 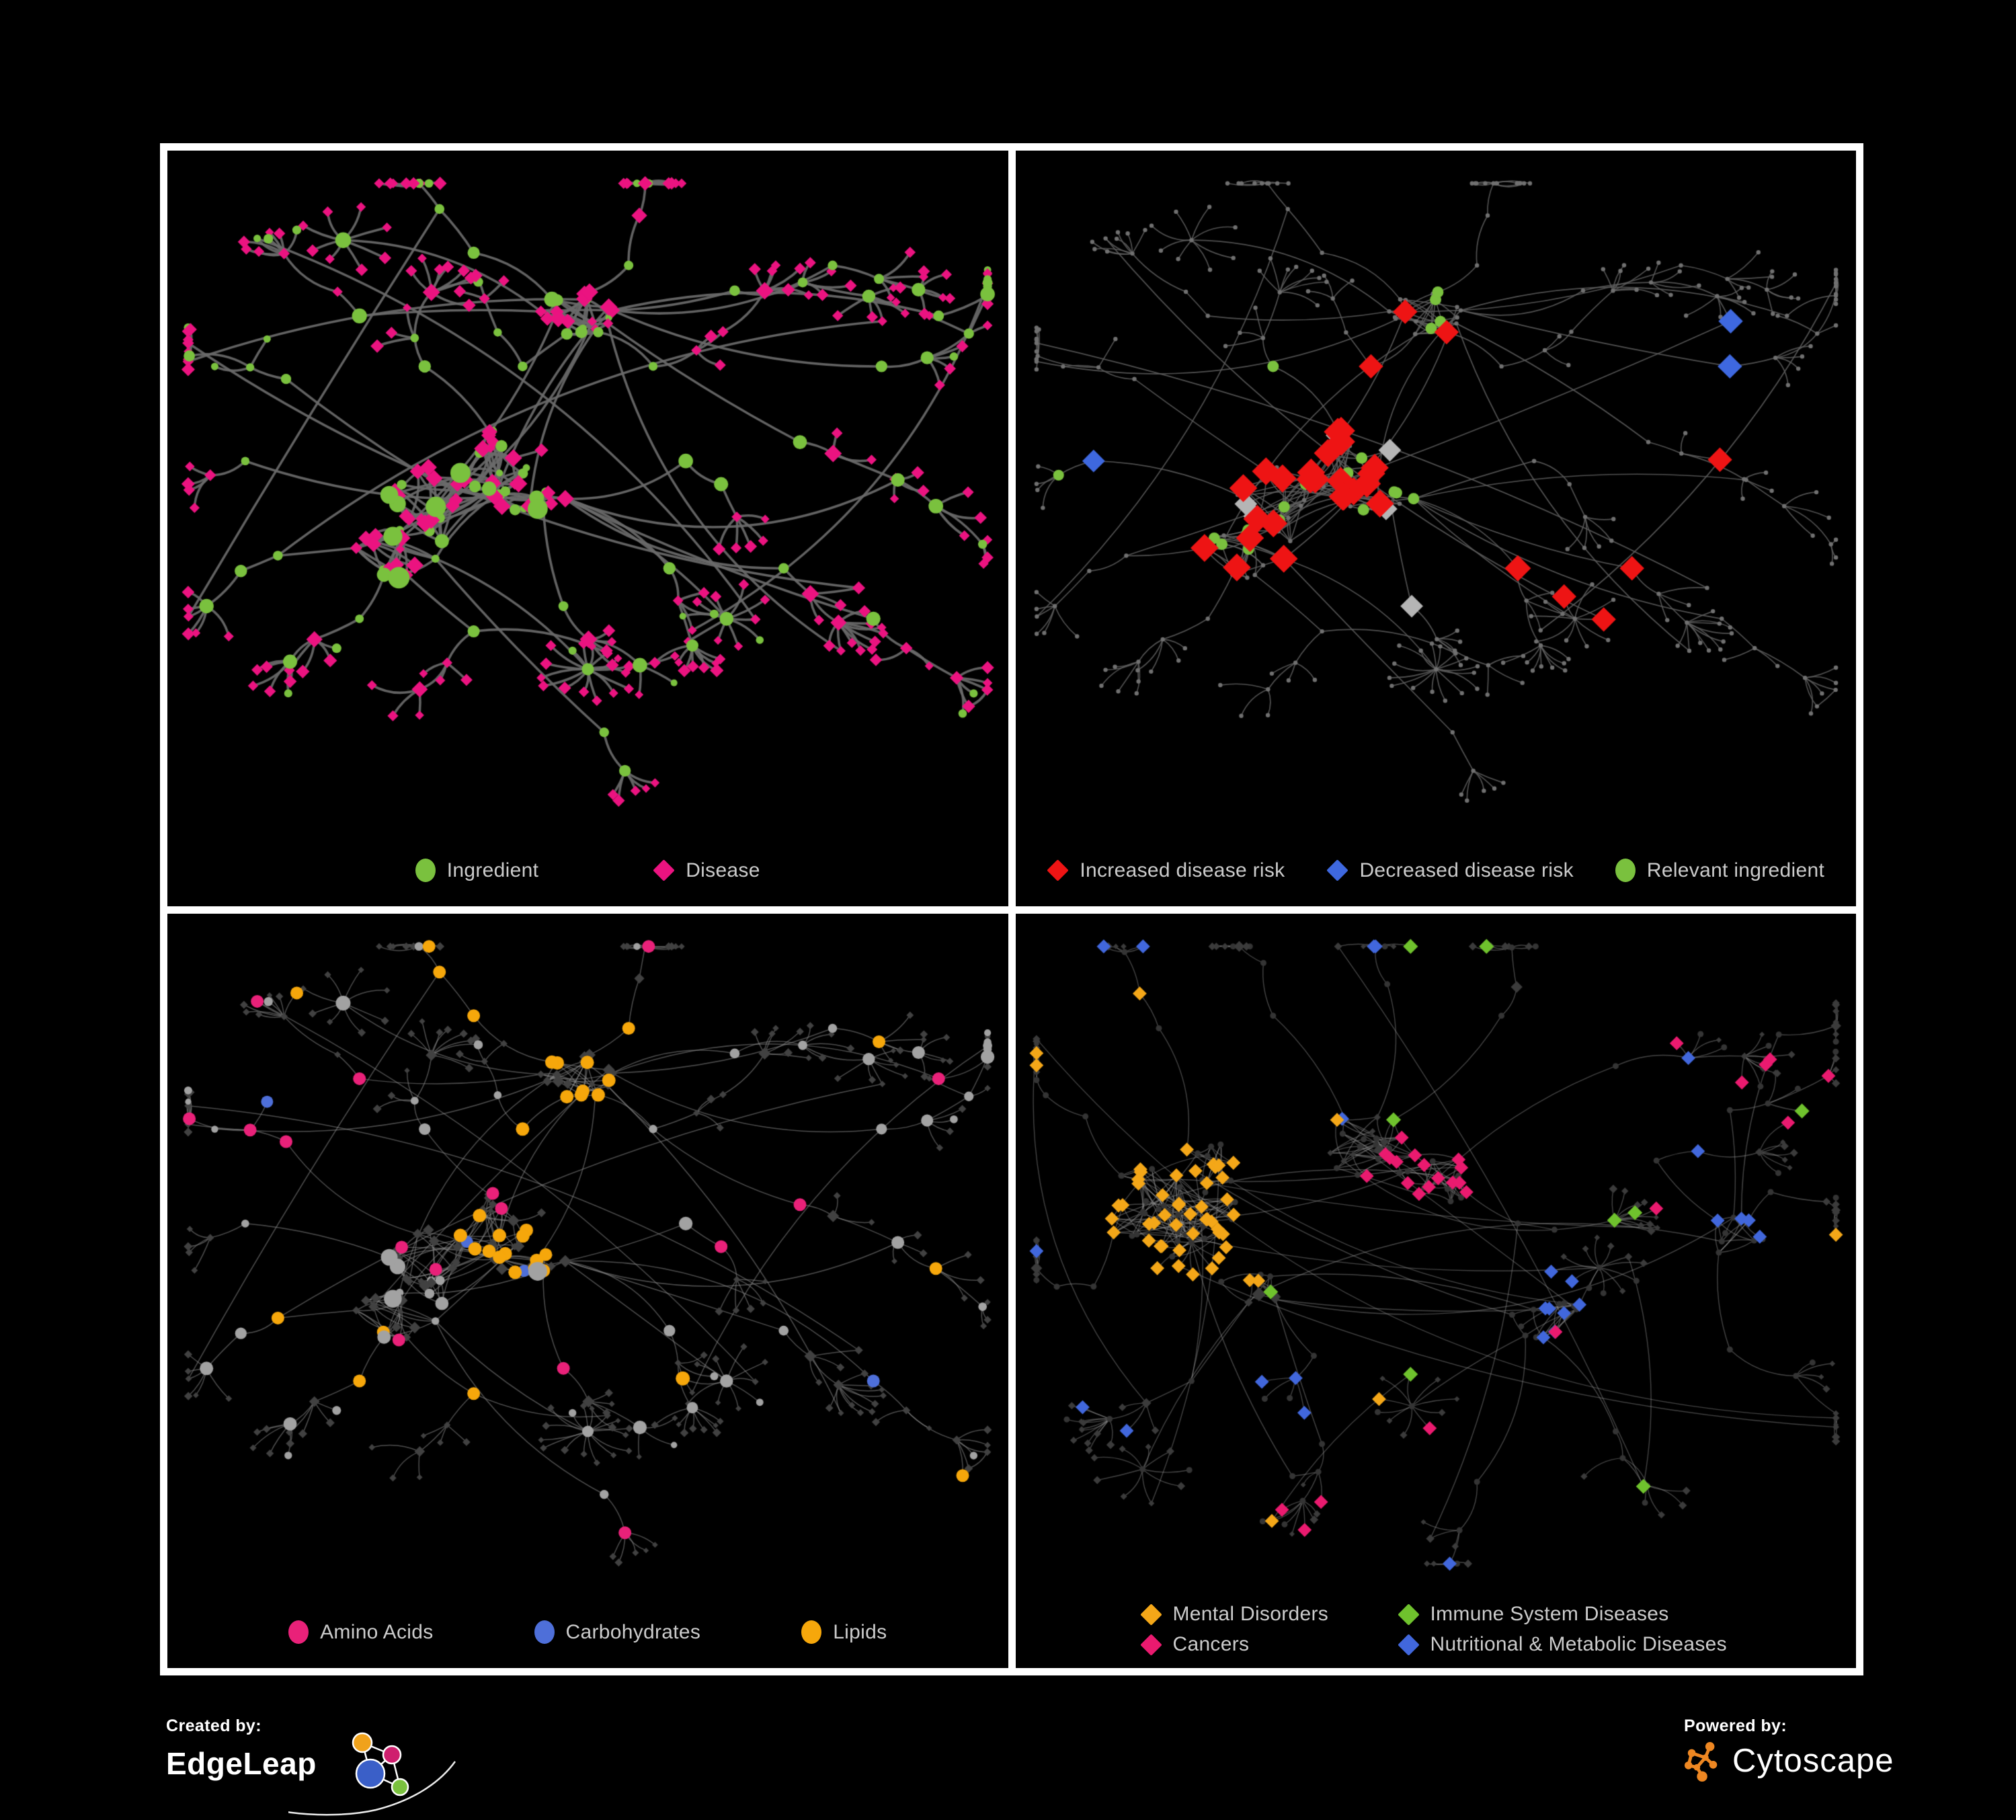 I want to click on legend-item: Lipids, so click(x=844, y=1632).